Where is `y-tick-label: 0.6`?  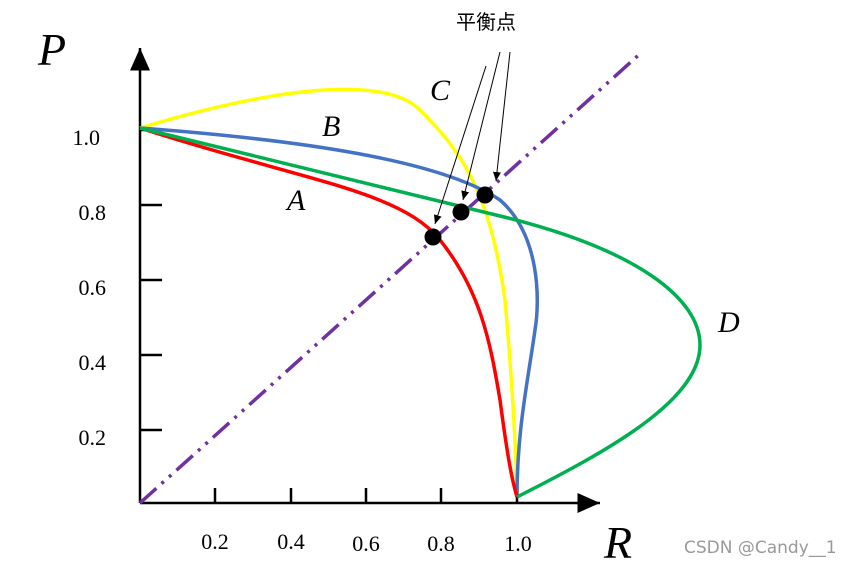
y-tick-label: 0.6 is located at coordinates (93, 287).